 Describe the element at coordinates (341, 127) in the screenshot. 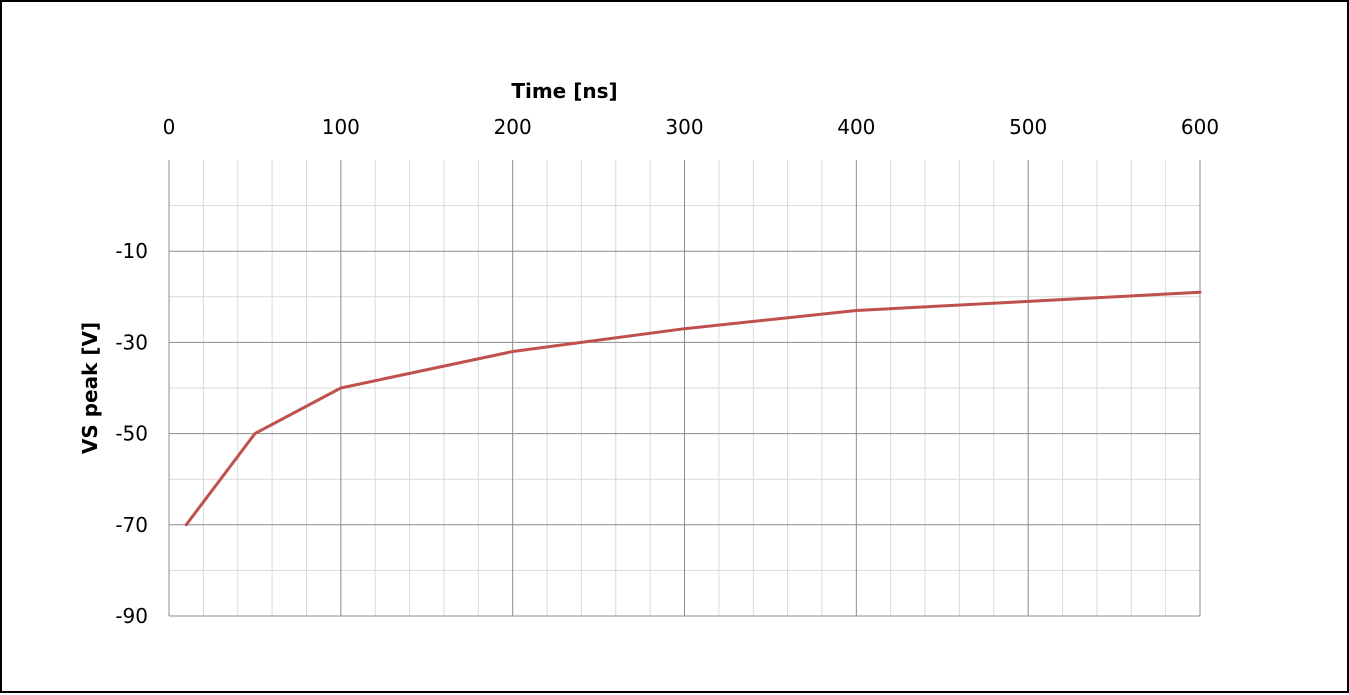

I see `x-tick-label: 100` at that location.